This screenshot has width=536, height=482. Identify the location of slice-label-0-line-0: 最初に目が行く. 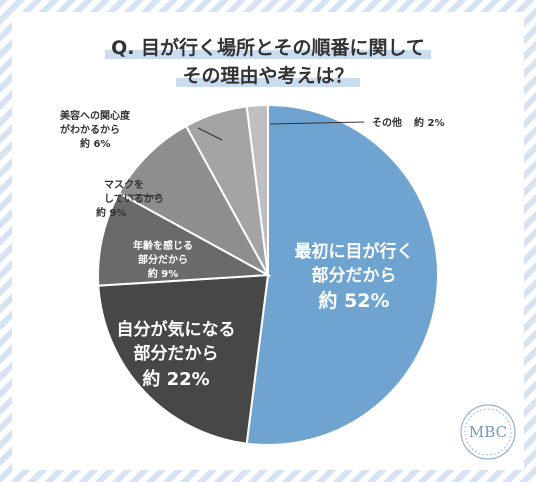
(354, 251).